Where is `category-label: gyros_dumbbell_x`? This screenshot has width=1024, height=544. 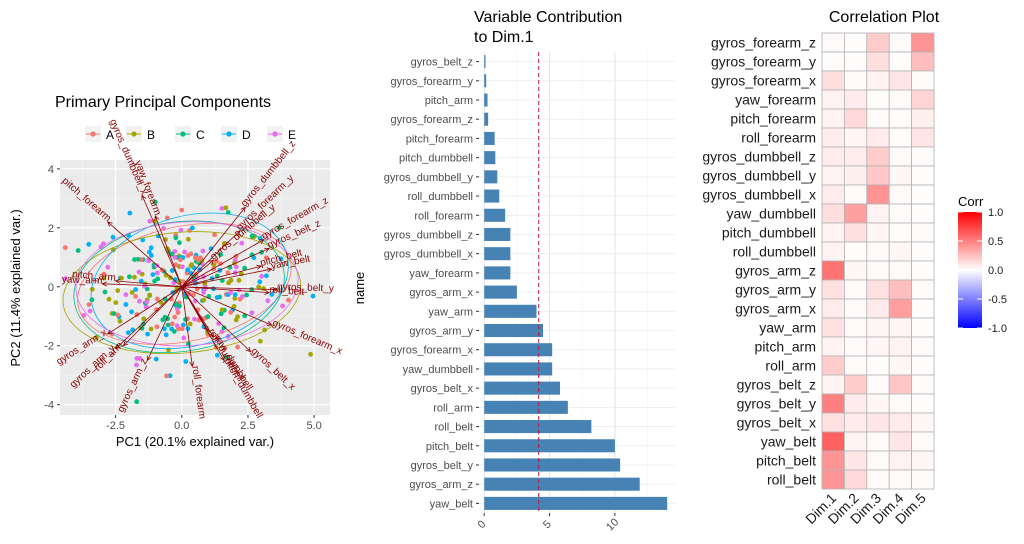 category-label: gyros_dumbbell_x is located at coordinates (429, 255).